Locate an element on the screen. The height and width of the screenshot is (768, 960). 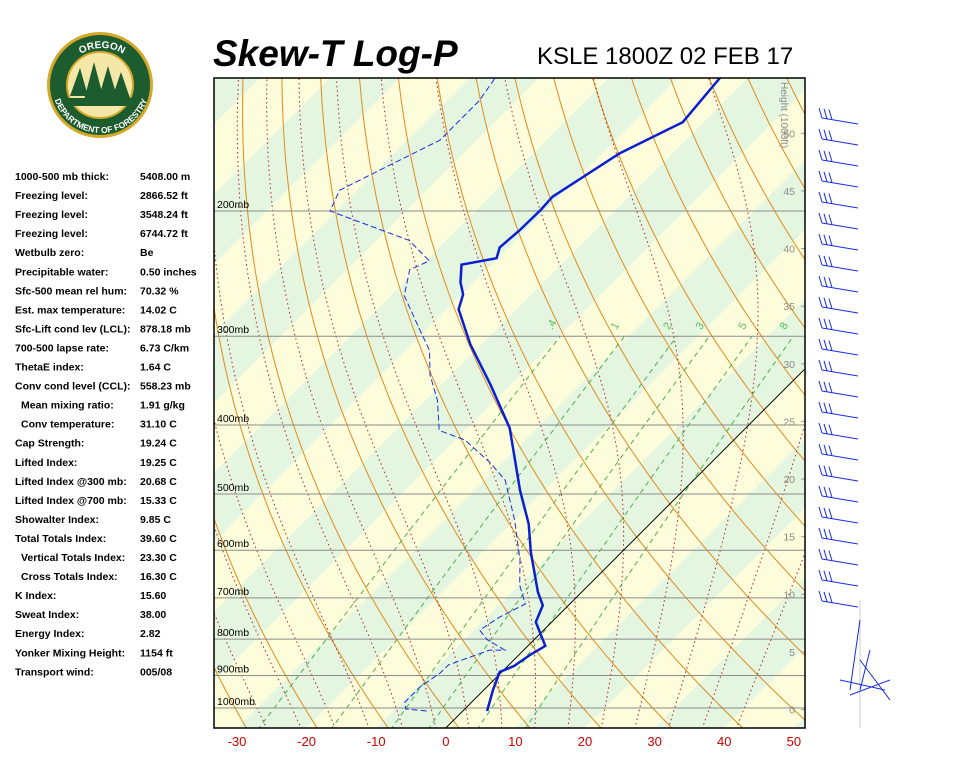
index-value: 15.33 C is located at coordinates (158, 501).